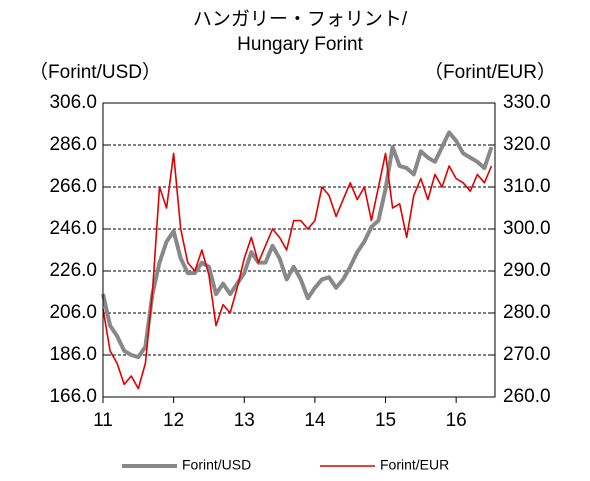  I want to click on y-axis-label: （Forint/USD）, so click(95, 72).